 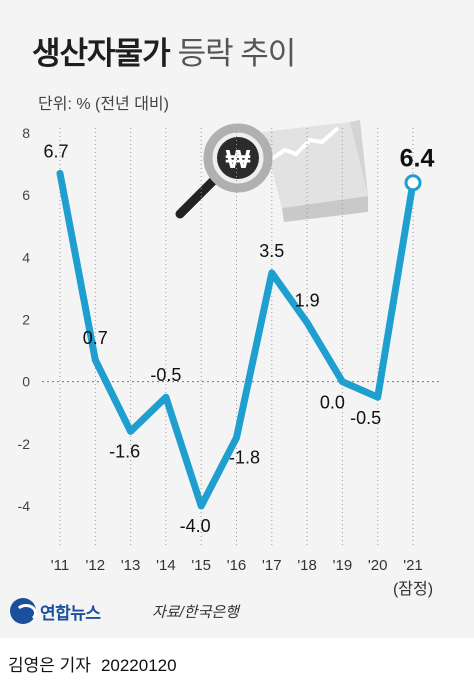 What do you see at coordinates (244, 458) in the screenshot?
I see `data-label: -1.8` at bounding box center [244, 458].